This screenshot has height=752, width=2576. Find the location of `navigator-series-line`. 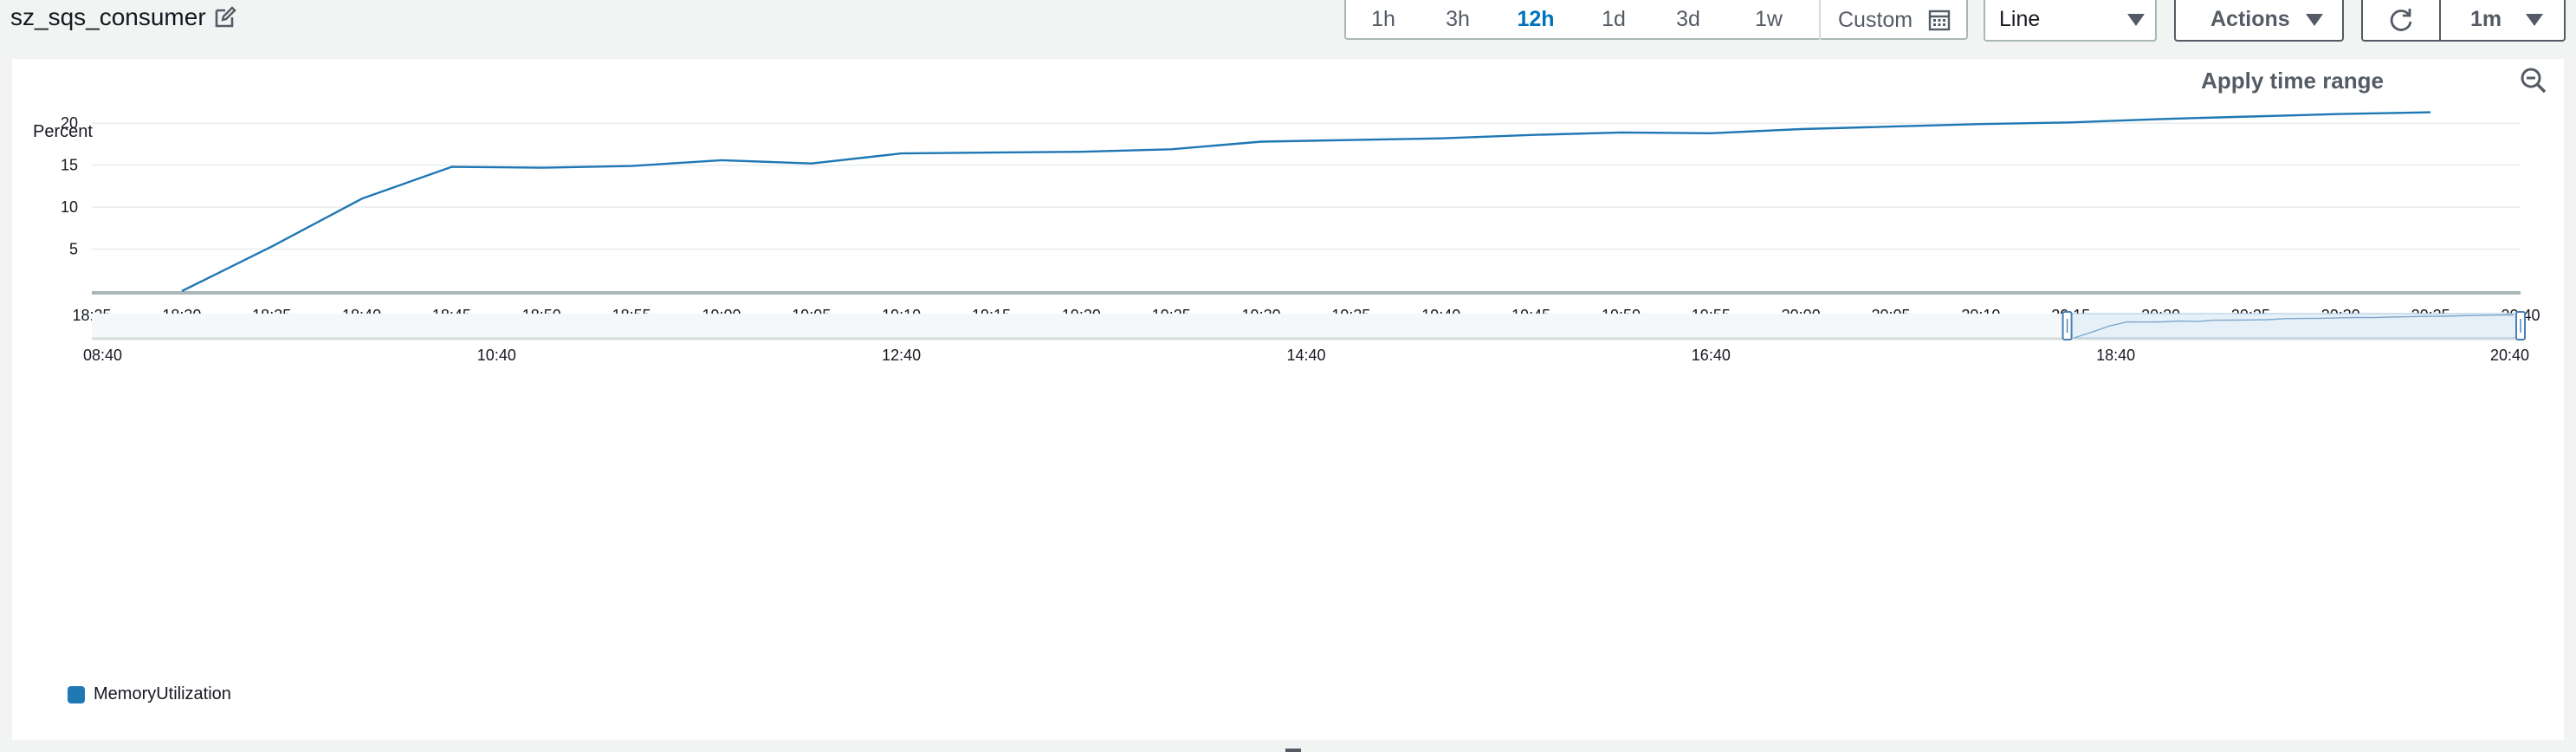

navigator-series-line is located at coordinates (2294, 326).